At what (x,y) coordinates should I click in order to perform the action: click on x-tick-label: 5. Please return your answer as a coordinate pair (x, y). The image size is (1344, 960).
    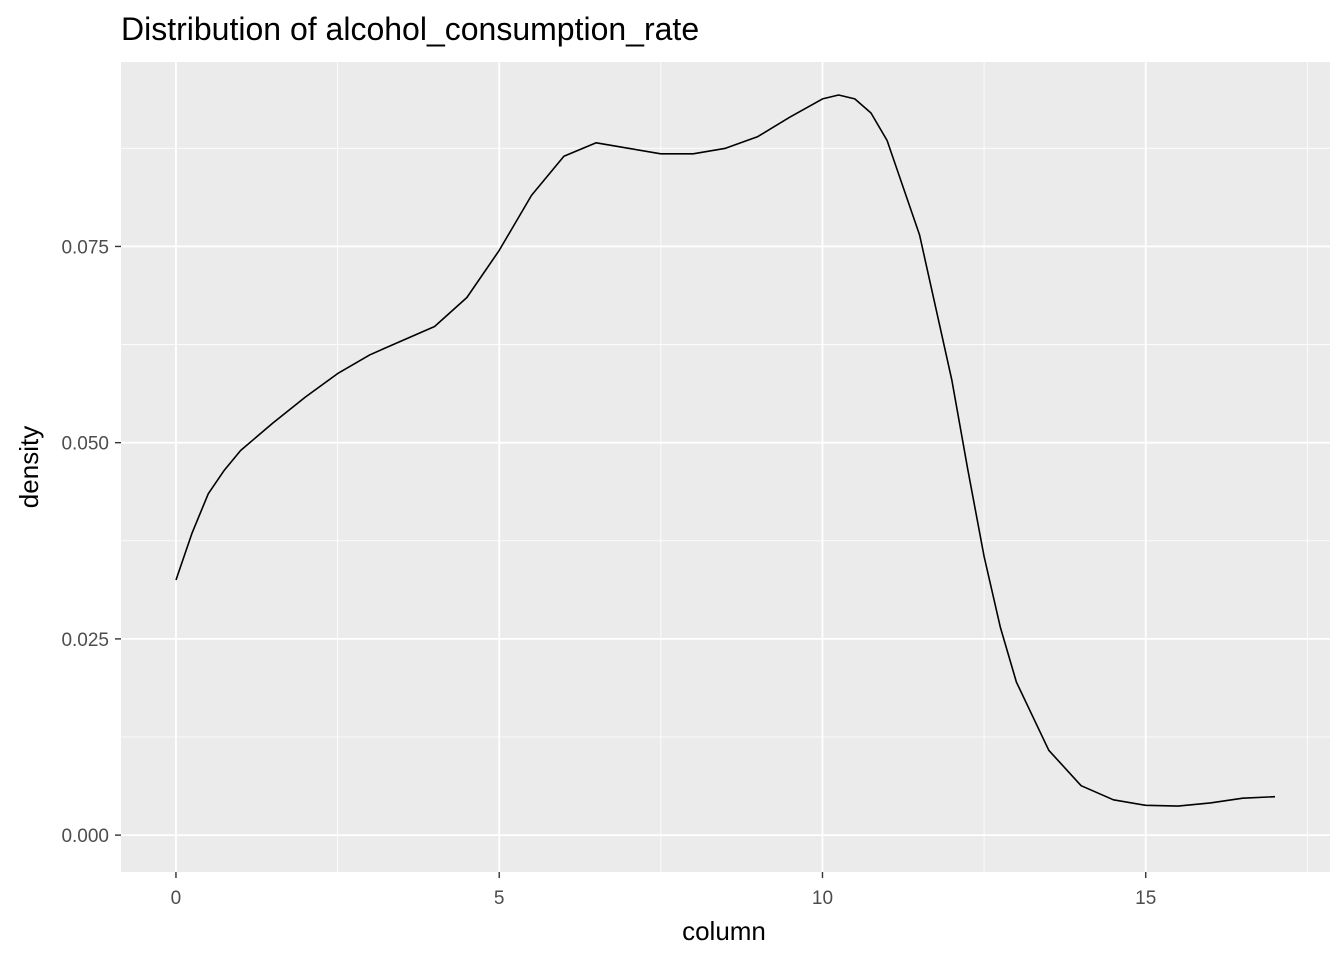
    Looking at the image, I should click on (499, 898).